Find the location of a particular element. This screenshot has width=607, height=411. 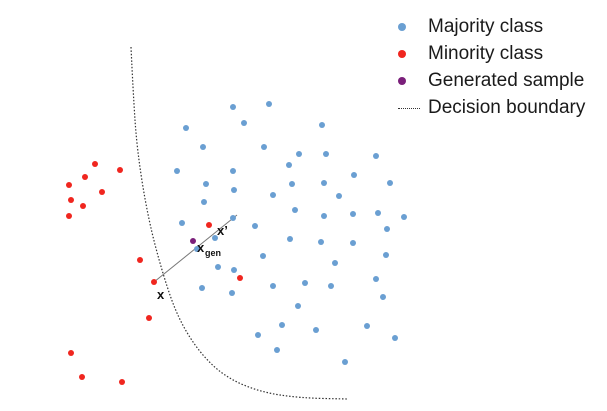

legend-label-majority: Majority class is located at coordinates (486, 26).